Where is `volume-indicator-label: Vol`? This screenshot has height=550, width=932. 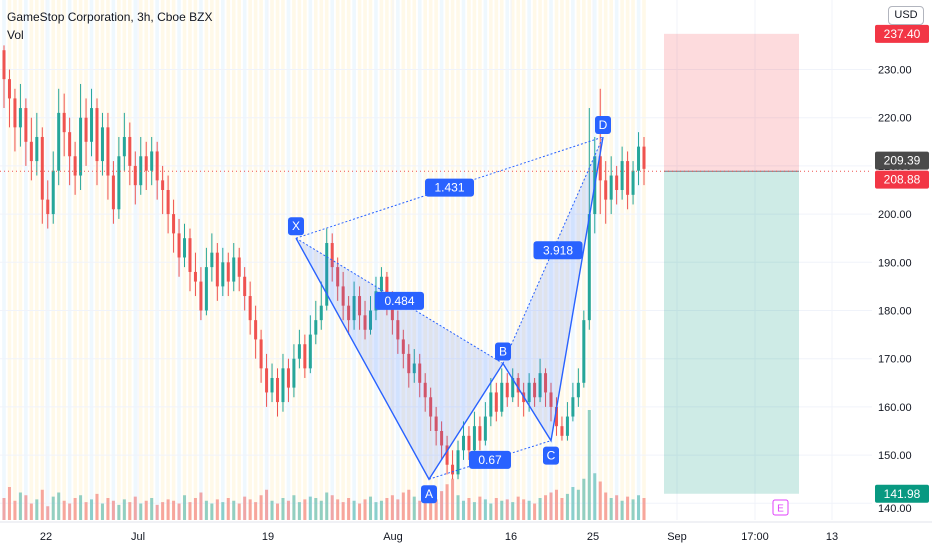 volume-indicator-label: Vol is located at coordinates (15, 35).